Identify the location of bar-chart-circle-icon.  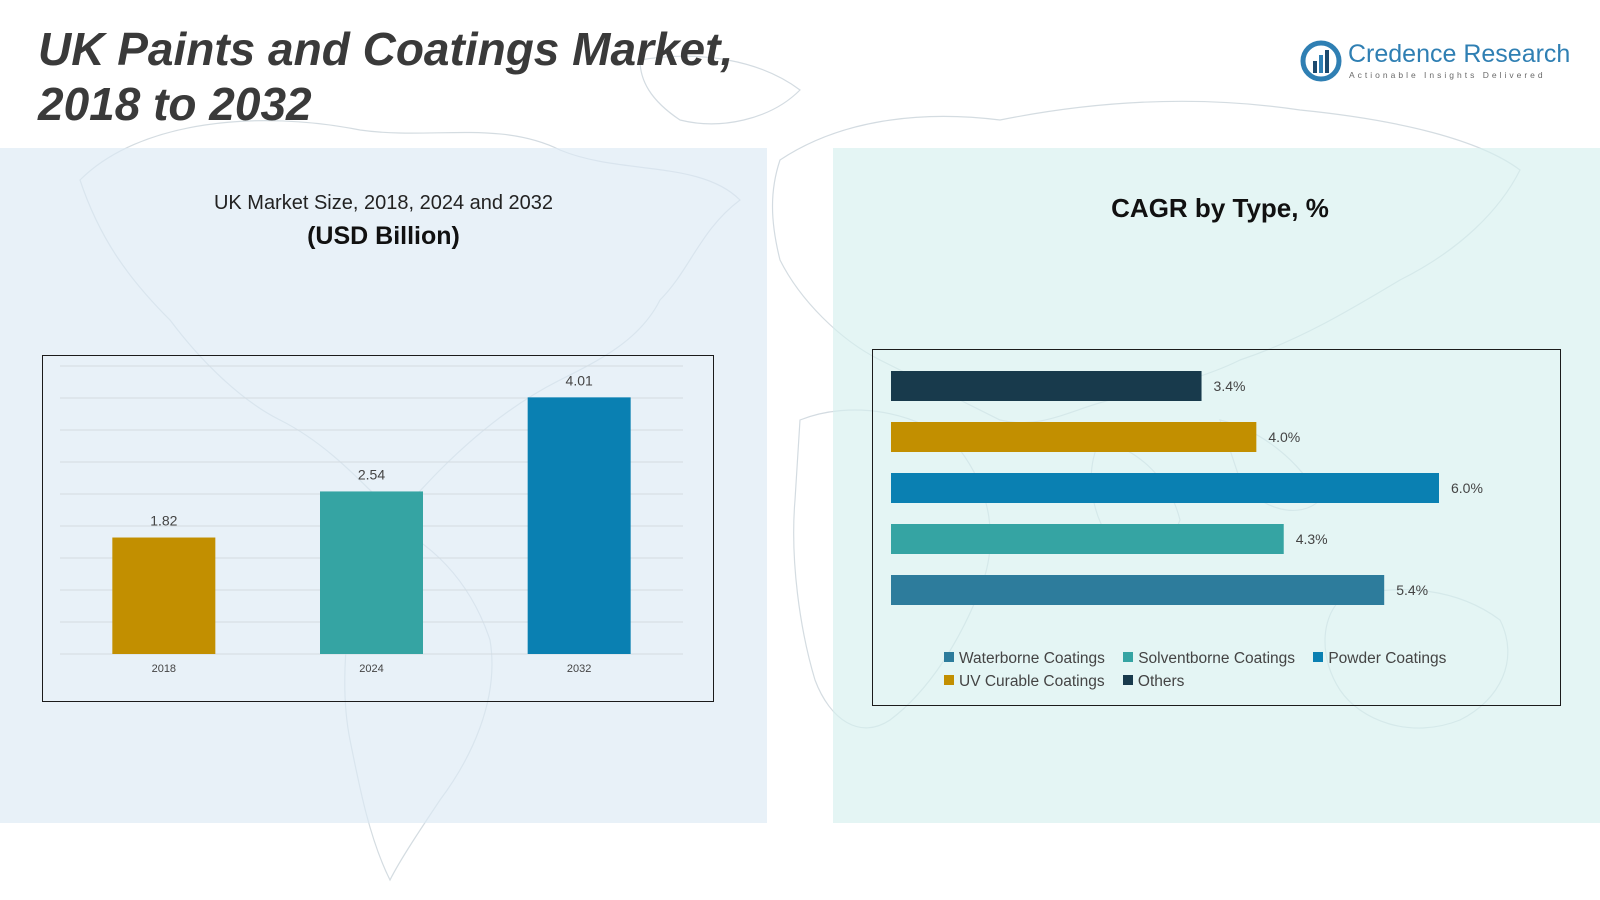
(1321, 61).